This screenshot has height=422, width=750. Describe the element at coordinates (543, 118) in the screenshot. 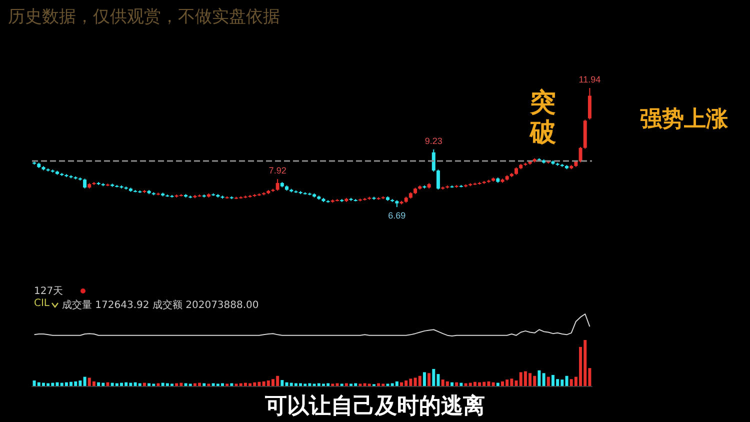

I see `annotation: 突破` at that location.